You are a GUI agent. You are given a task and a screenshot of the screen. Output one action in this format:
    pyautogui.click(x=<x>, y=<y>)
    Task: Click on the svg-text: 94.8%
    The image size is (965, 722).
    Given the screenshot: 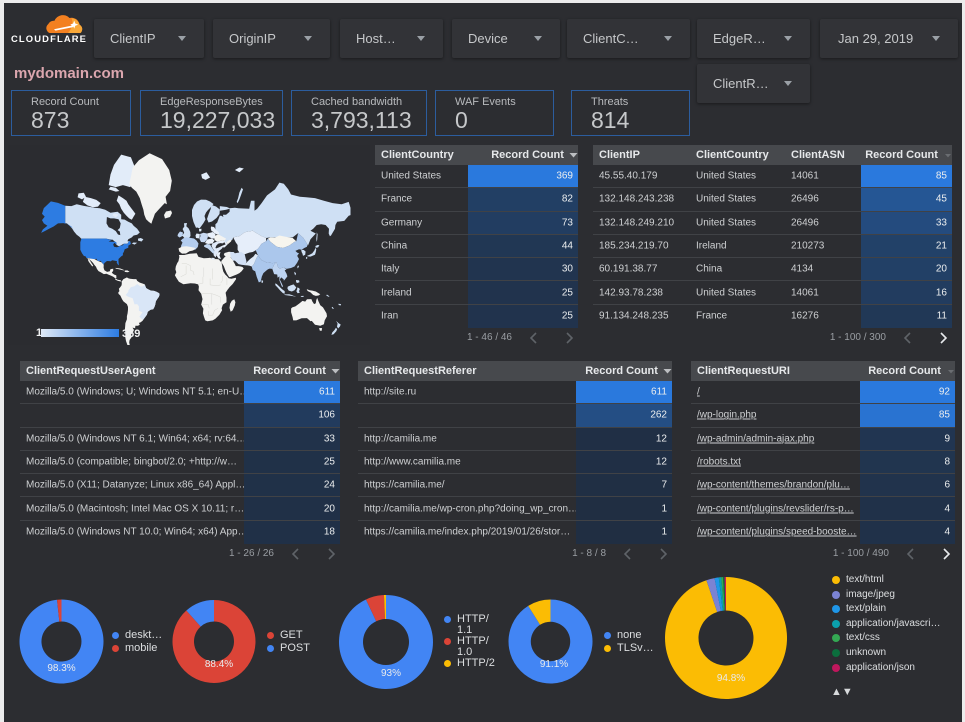 What is the action you would take?
    pyautogui.click(x=731, y=678)
    